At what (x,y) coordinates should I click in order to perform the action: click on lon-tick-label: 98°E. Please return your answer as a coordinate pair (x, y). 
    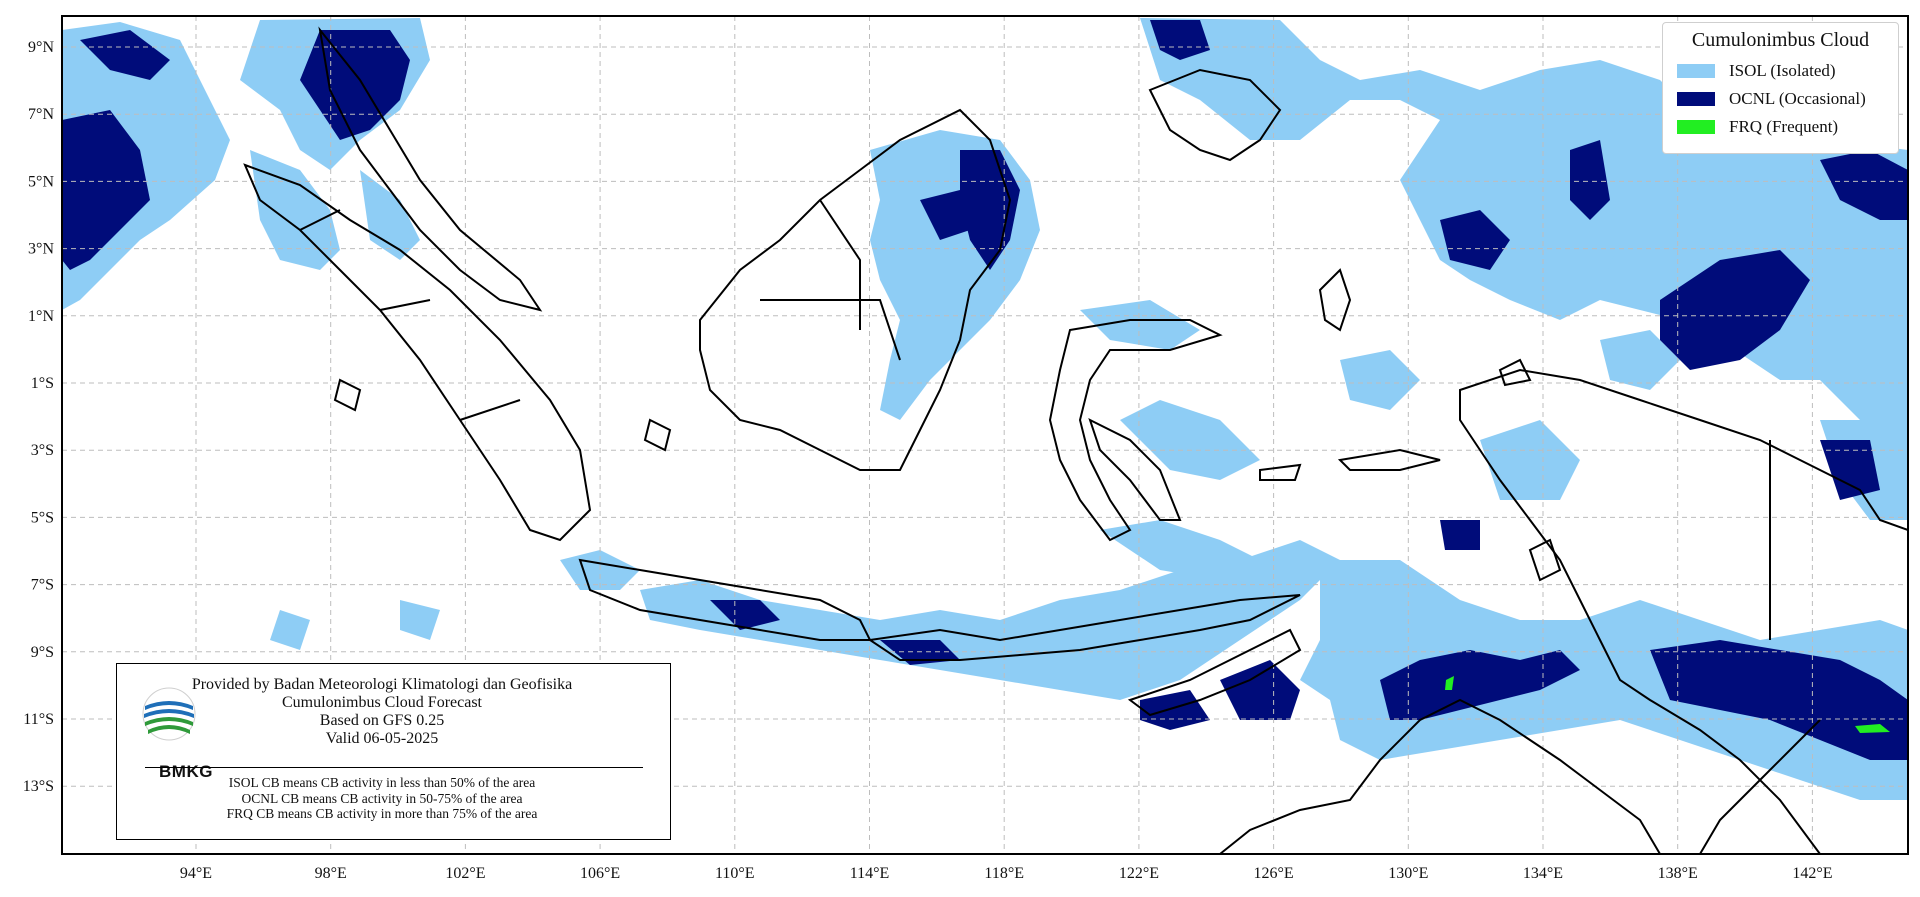
    Looking at the image, I should click on (331, 873).